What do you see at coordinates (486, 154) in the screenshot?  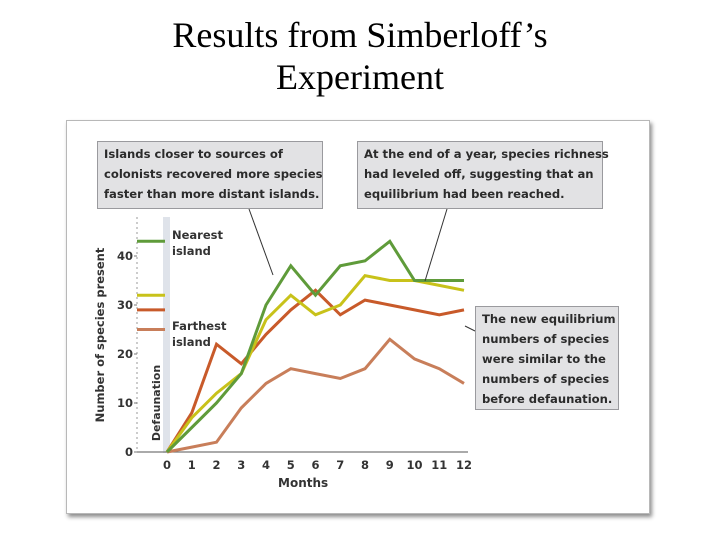 I see `callout-equilibrium-reached-line: At the end of a year, species richness` at bounding box center [486, 154].